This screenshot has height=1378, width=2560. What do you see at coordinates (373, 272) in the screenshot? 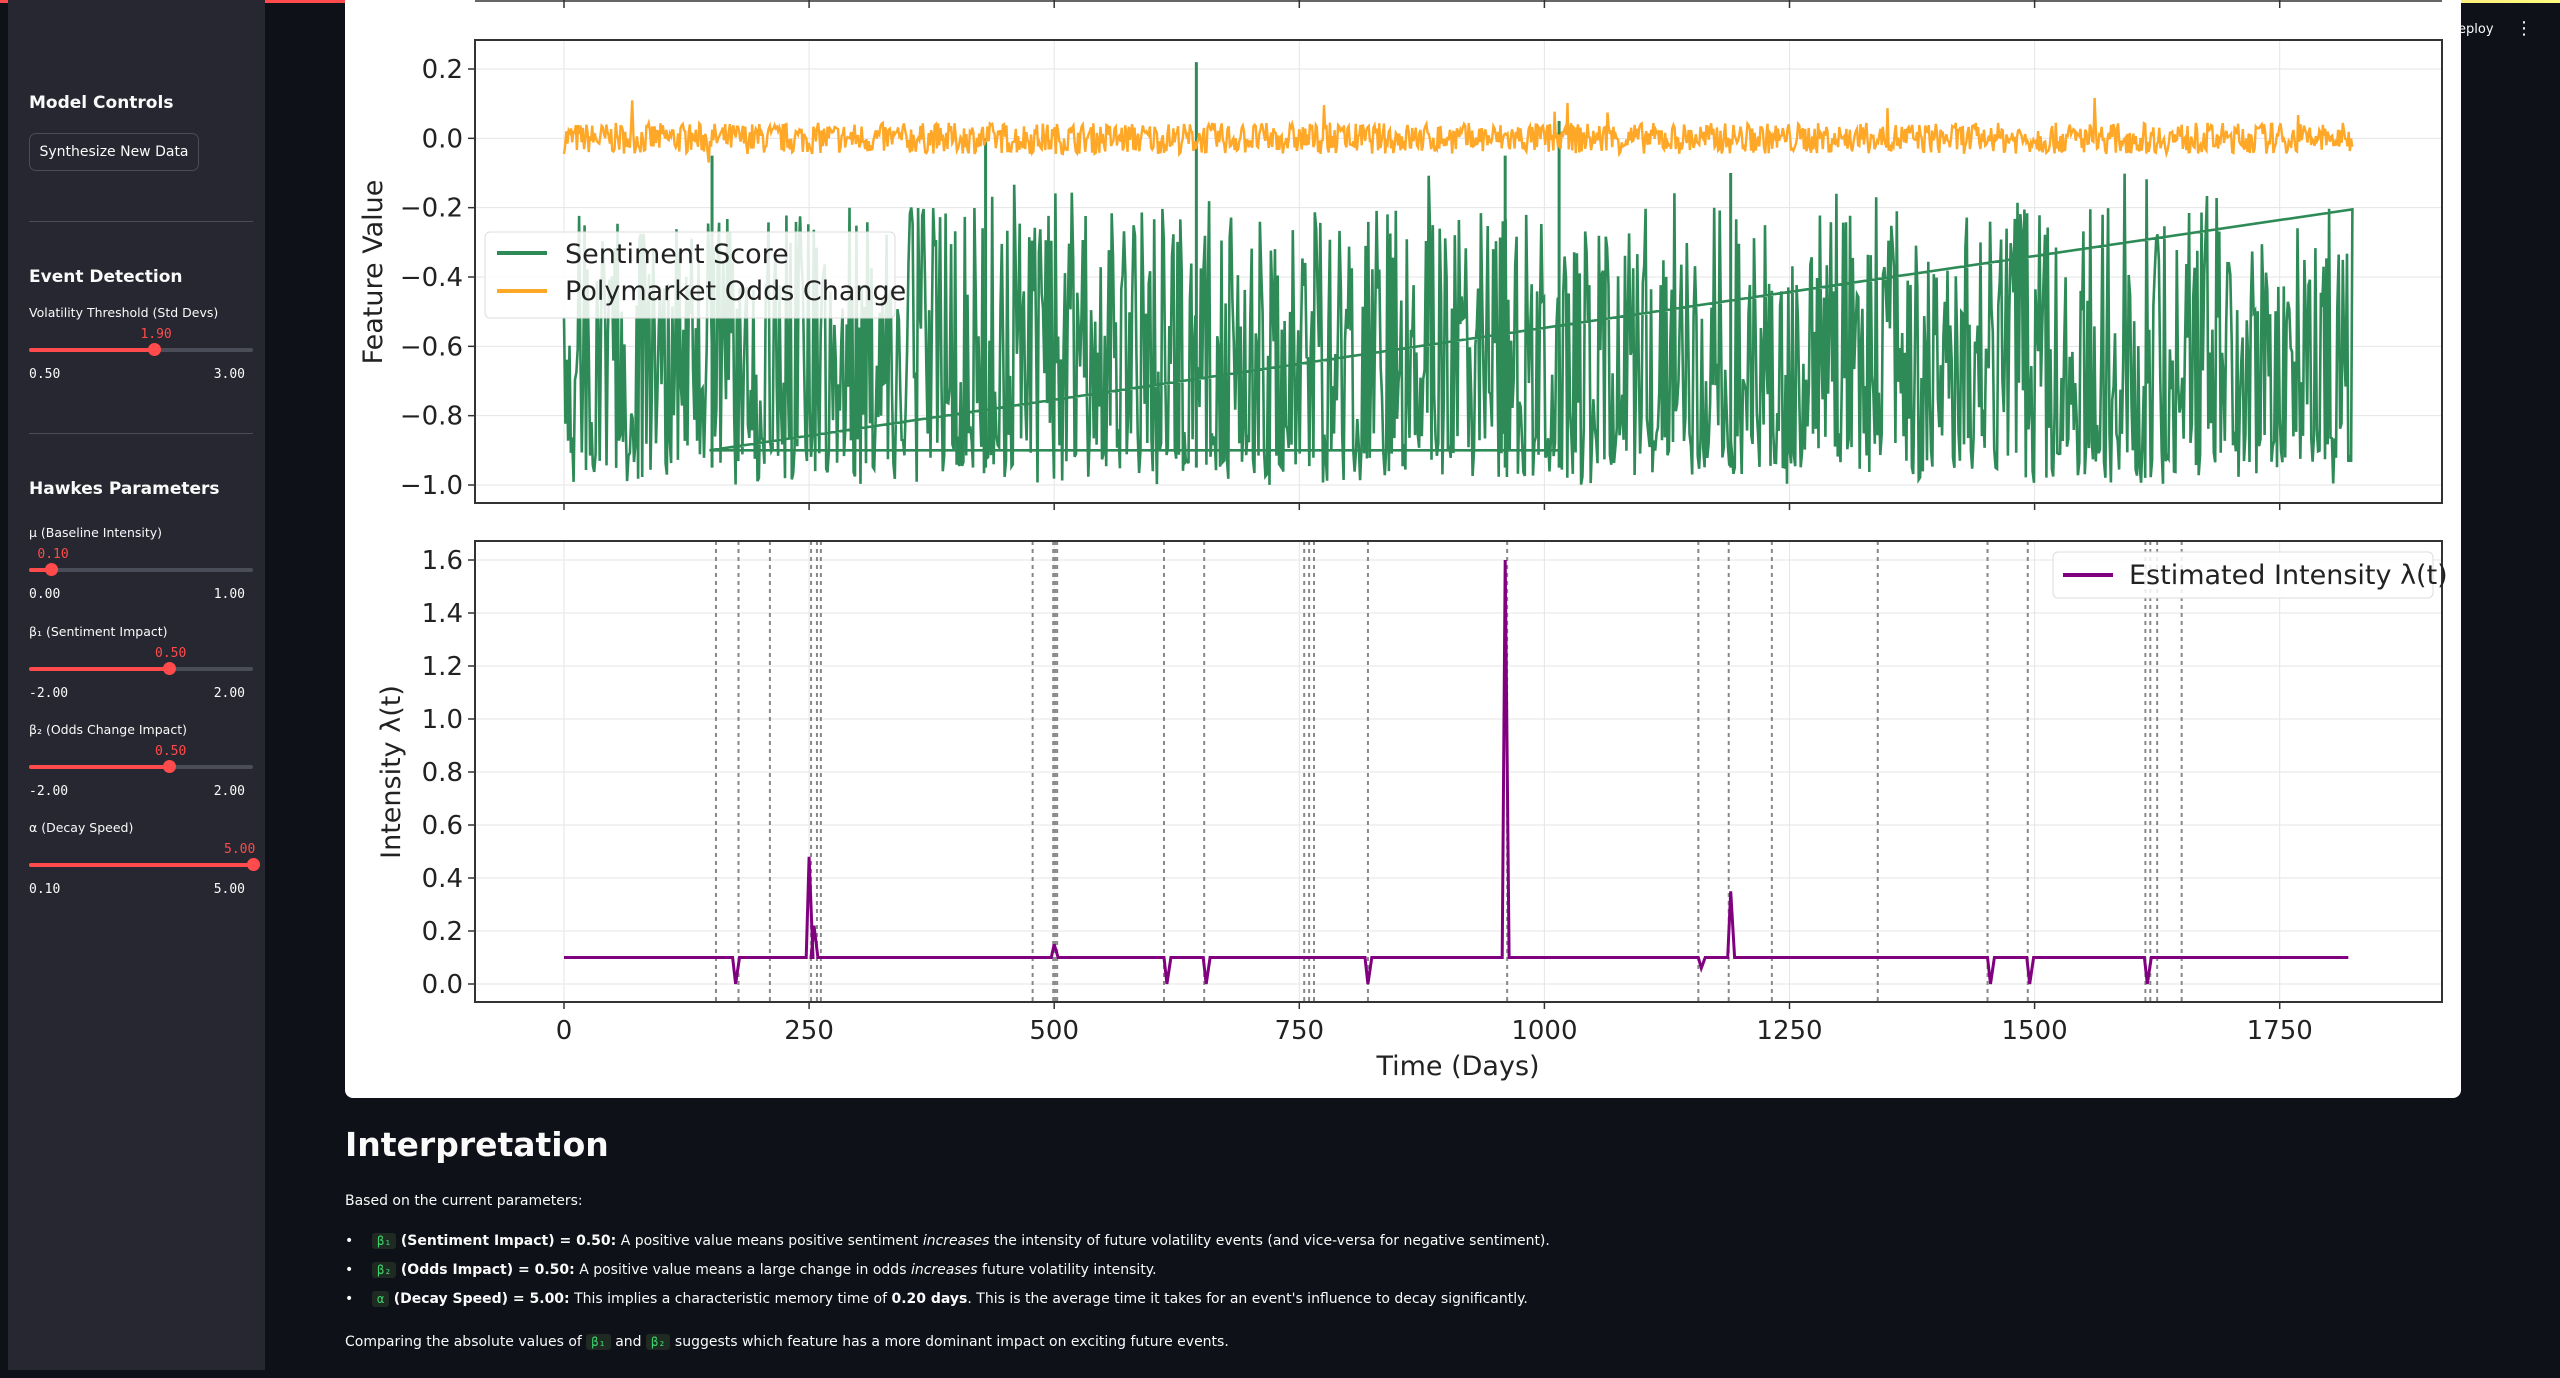
I see `y-axis-title: Feature Value` at bounding box center [373, 272].